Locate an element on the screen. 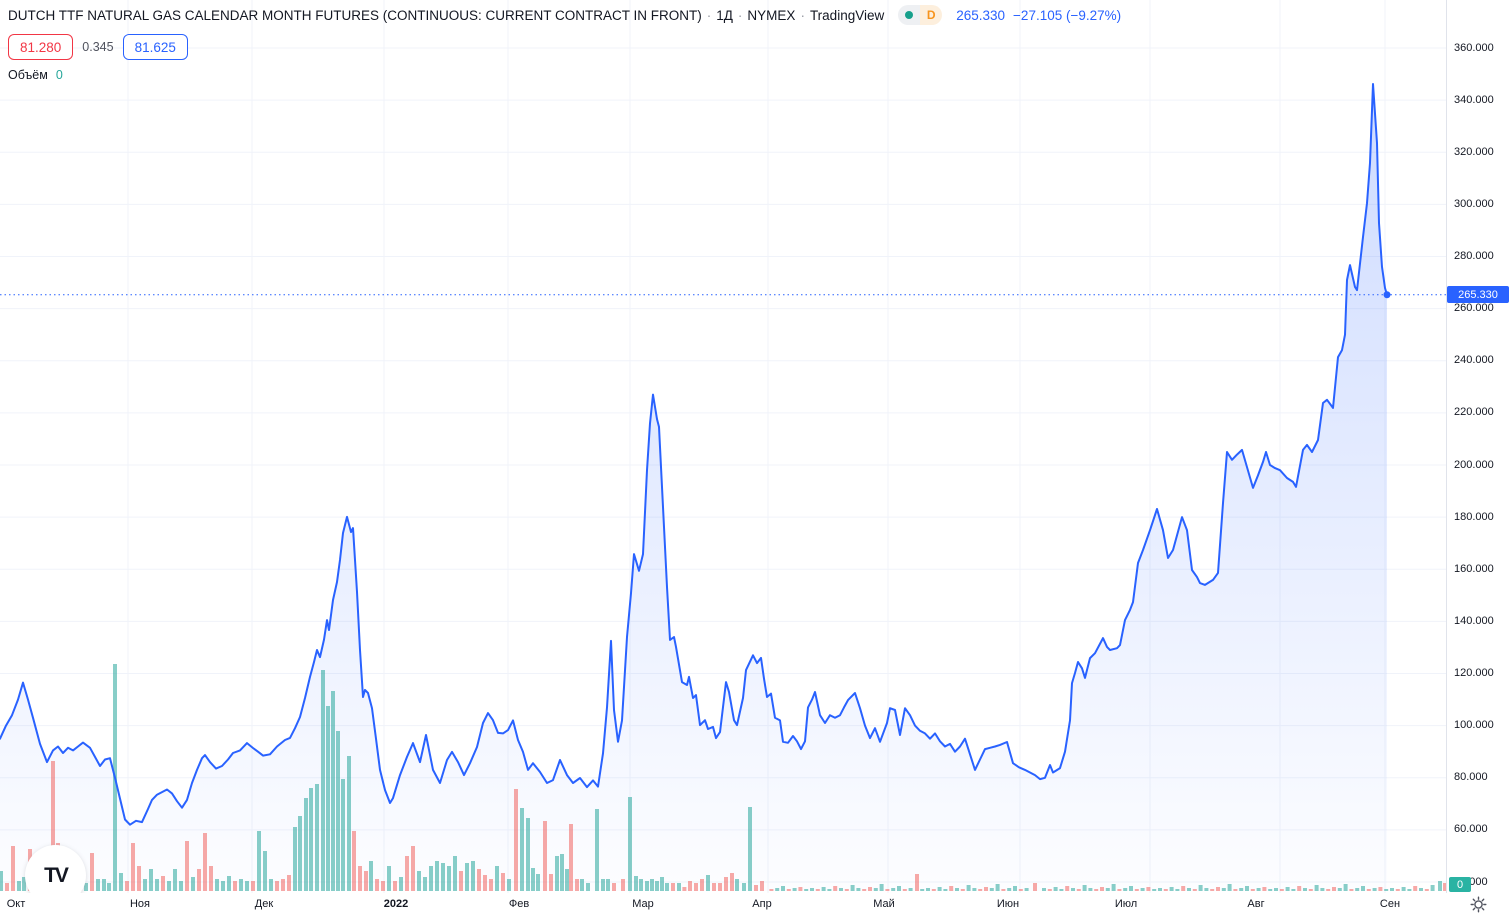 The image size is (1509, 916). interval-label: 1Д is located at coordinates (724, 15).